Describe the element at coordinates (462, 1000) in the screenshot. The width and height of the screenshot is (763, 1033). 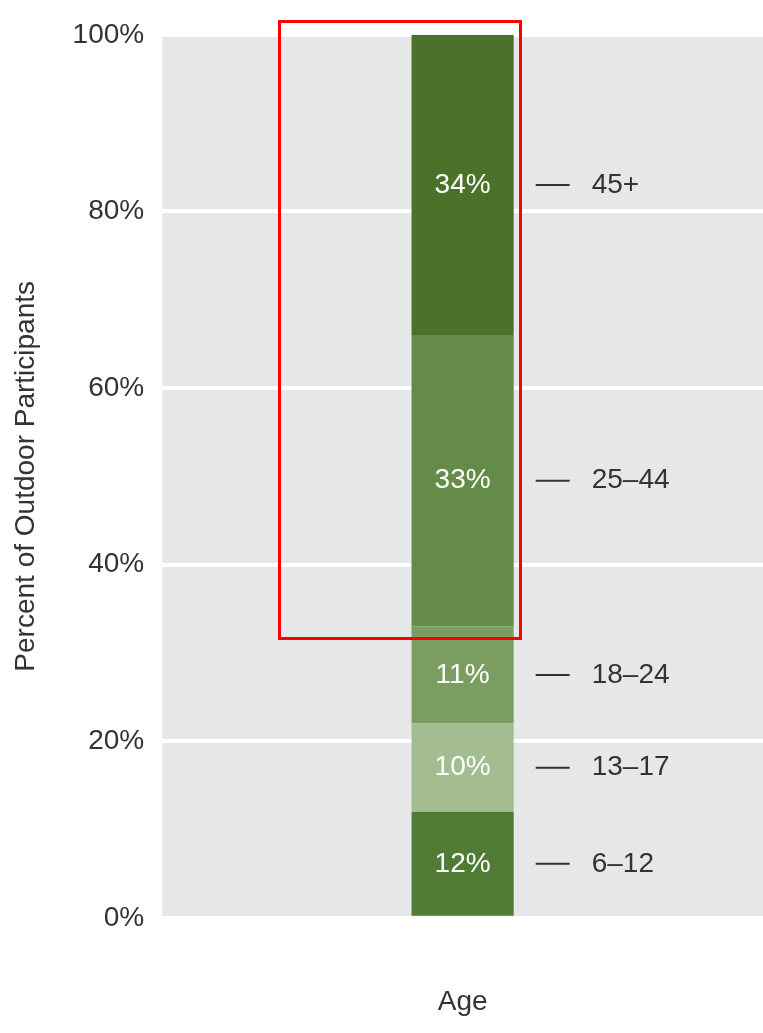
I see `x-axis-title: Age` at that location.